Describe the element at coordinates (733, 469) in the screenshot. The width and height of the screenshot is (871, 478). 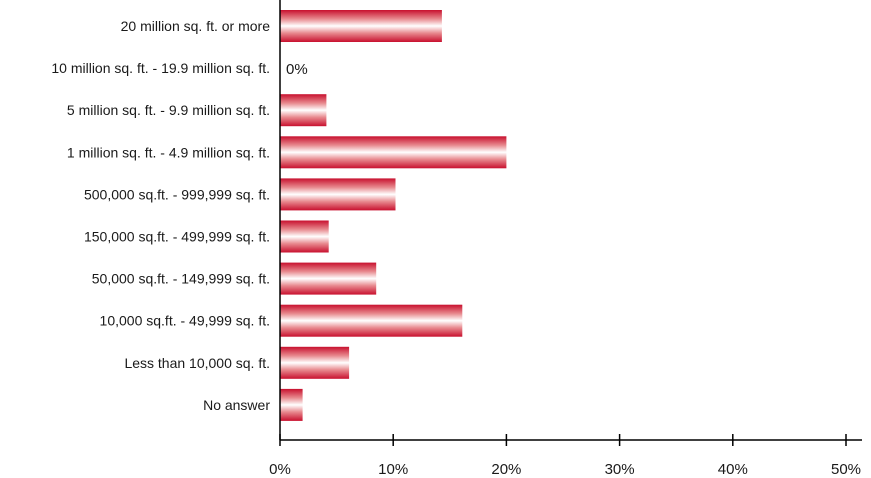
I see `x-tick-label: 40%` at that location.